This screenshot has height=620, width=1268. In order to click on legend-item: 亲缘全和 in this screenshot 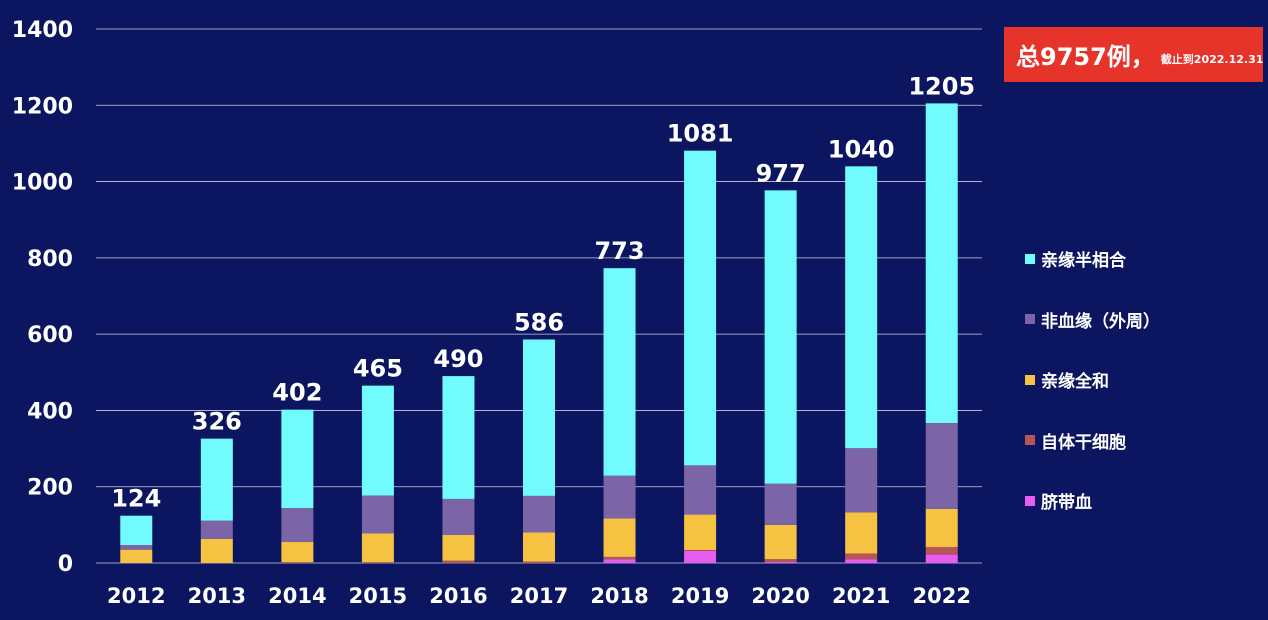, I will do `click(1092, 379)`.